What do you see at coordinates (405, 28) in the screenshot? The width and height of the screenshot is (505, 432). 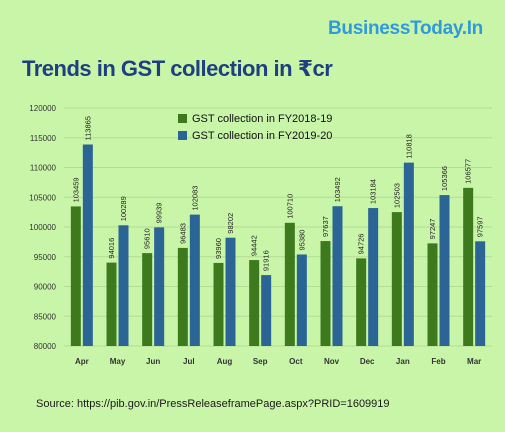 I see `brand-logo: BusinessToday.In` at bounding box center [405, 28].